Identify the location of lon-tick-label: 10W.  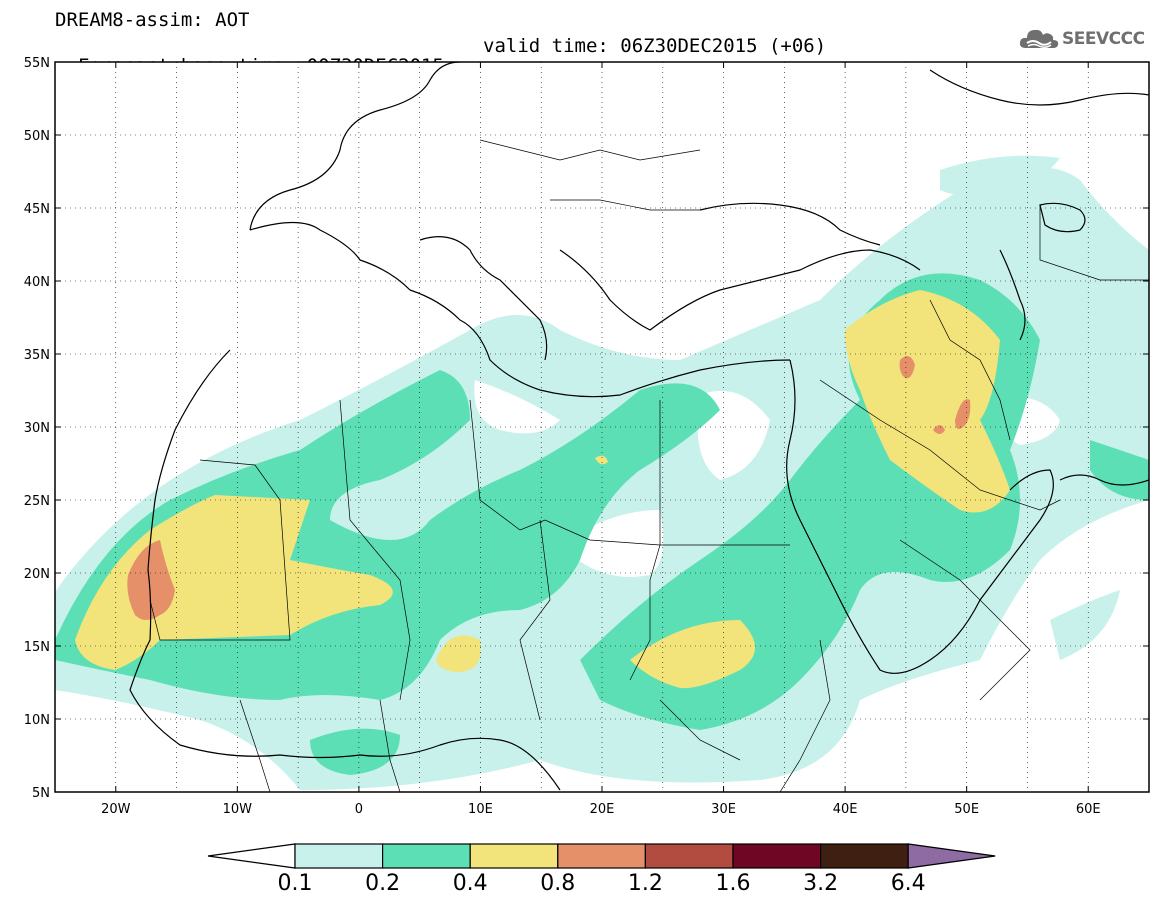
(238, 809).